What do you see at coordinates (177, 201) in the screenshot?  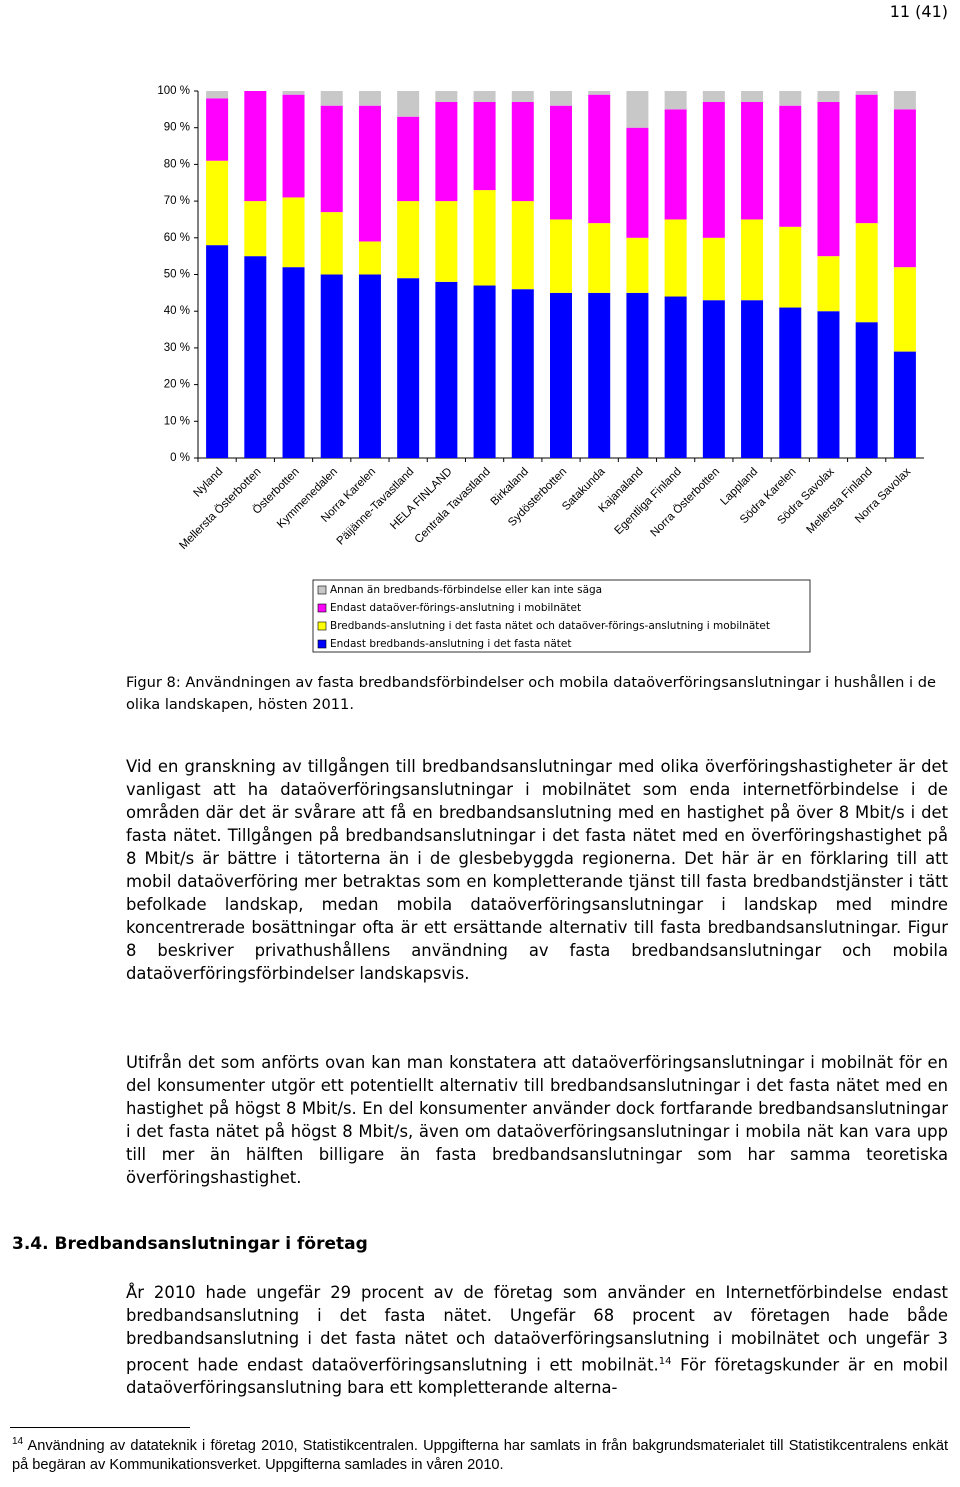 I see `y-tick-label: 70 %` at bounding box center [177, 201].